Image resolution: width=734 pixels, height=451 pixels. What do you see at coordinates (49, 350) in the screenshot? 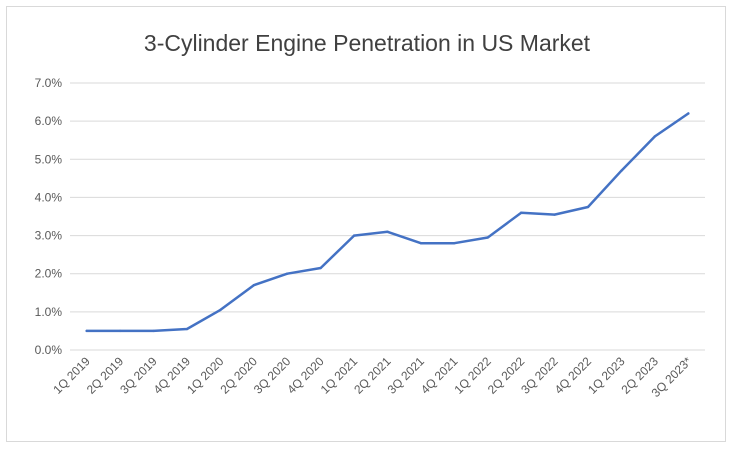
I see `y-tick-label: 0.0%` at bounding box center [49, 350].